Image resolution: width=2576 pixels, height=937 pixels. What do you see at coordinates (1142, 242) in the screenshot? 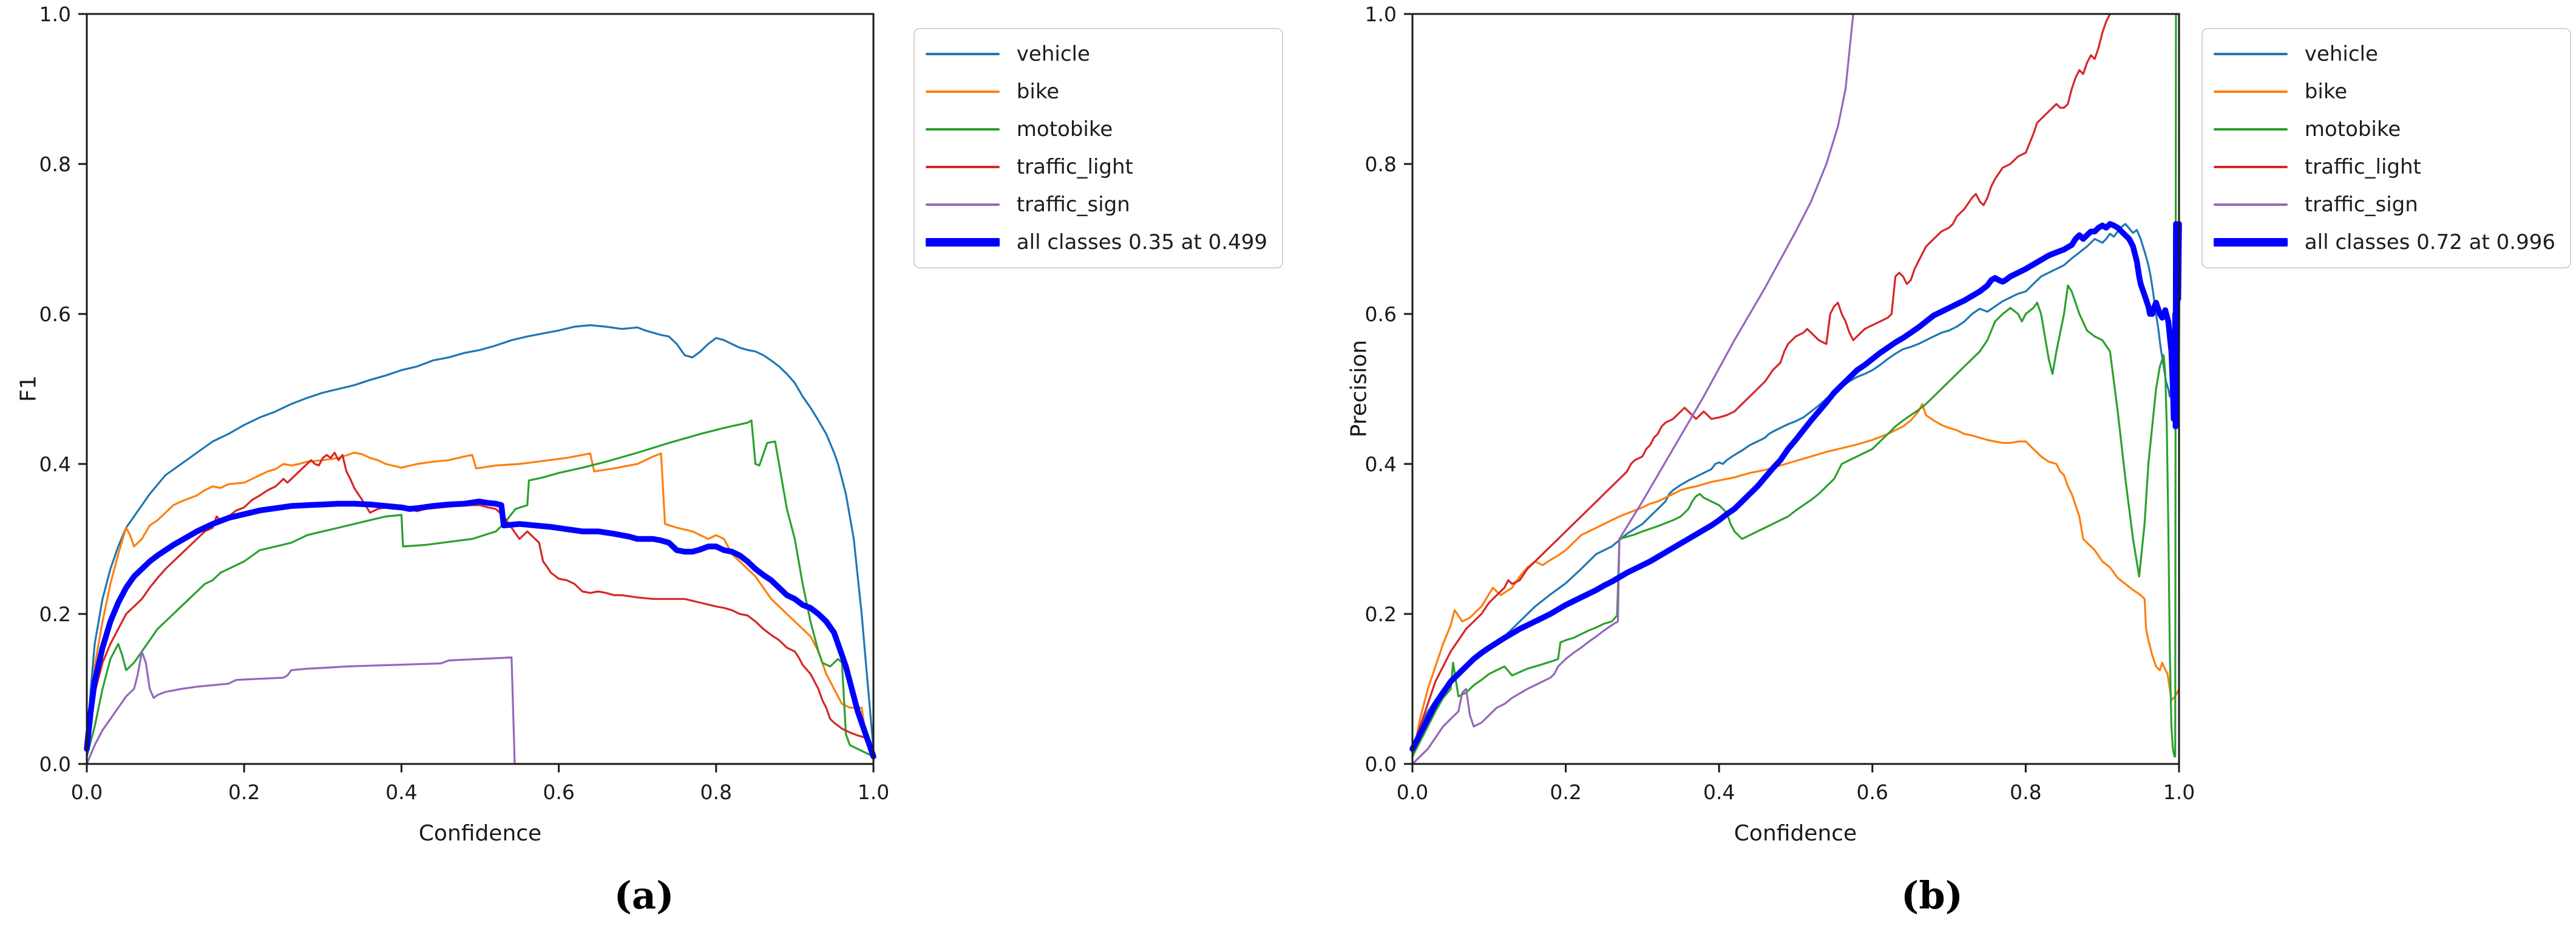
I see `legend-label: all classes 0.35 at 0.499` at bounding box center [1142, 242].